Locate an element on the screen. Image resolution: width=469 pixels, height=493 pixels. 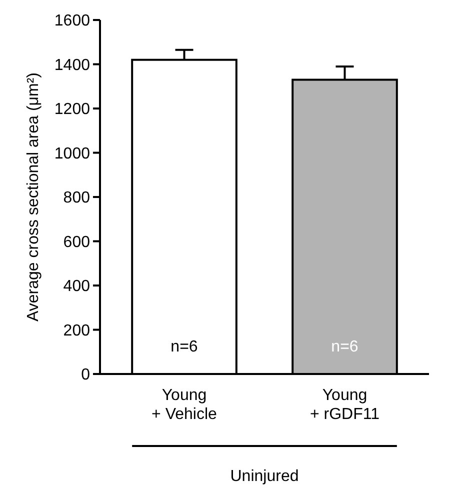
x-tick-label: Young + rGDF11 is located at coordinates (345, 405).